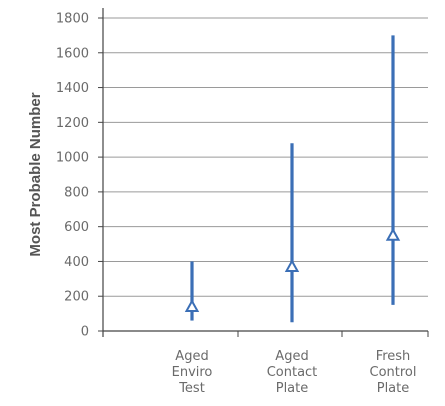 This screenshot has height=406, width=445. Describe the element at coordinates (72, 88) in the screenshot. I see `y-tick-label: 1400` at that location.